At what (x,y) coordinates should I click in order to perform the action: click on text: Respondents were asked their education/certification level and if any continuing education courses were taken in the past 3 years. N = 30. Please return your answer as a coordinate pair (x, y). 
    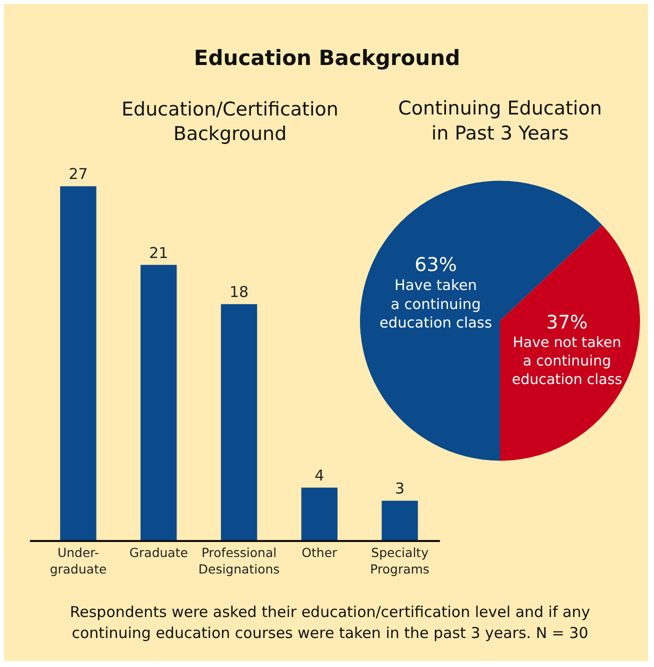
    Looking at the image, I should click on (330, 623).